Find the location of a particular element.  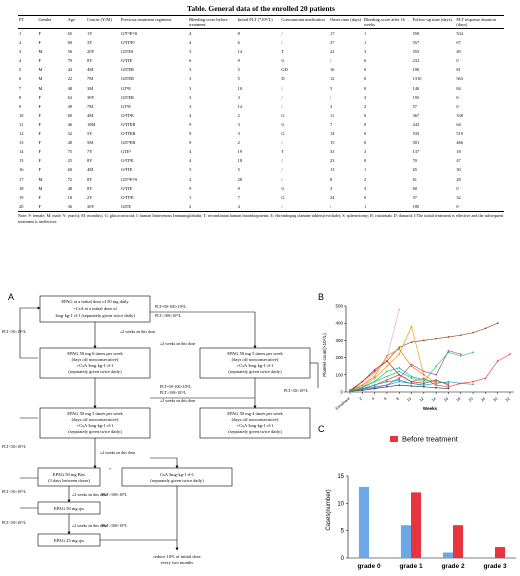

line-chart-xlabel: Weeks is located at coordinates (430, 408).